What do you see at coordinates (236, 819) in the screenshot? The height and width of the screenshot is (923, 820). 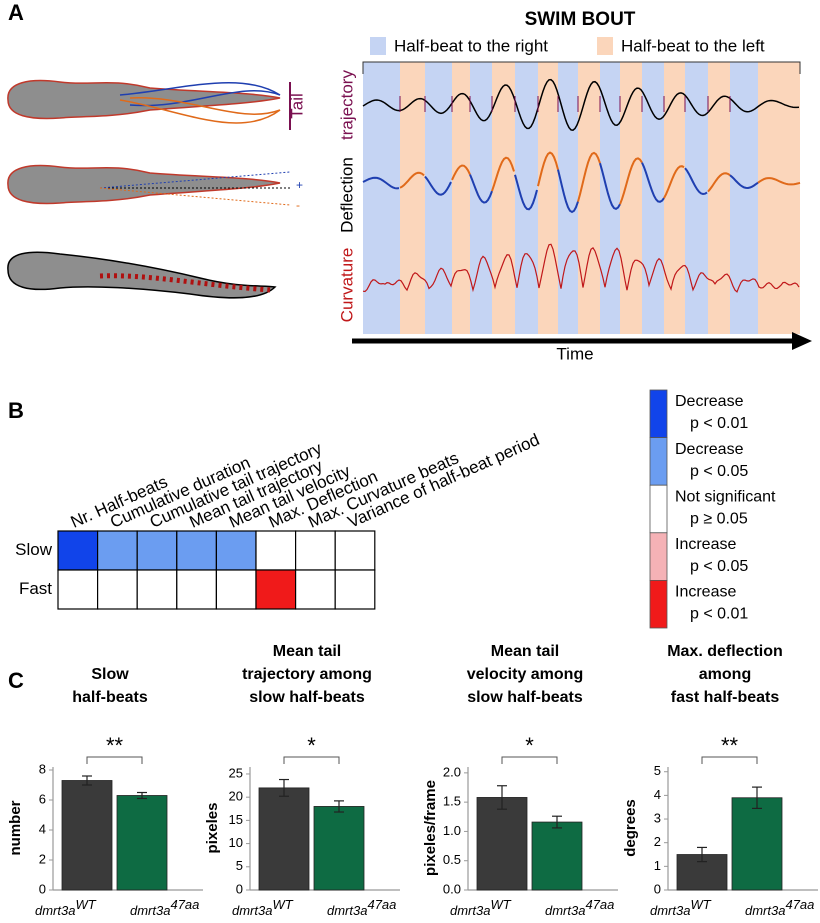 I see `y-tick-label: 15` at bounding box center [236, 819].